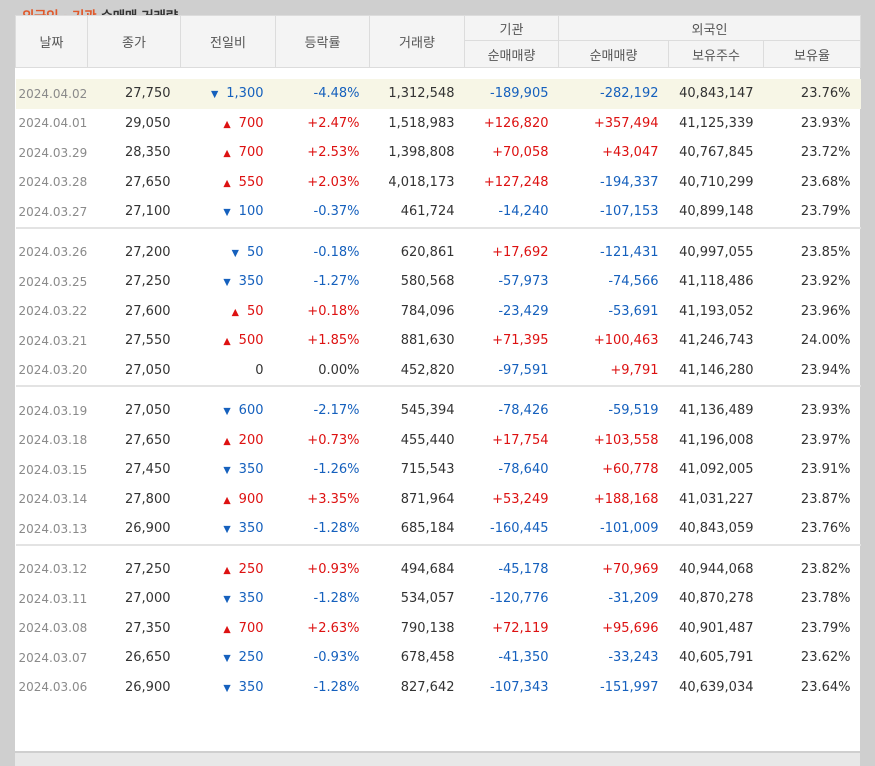 The height and width of the screenshot is (766, 875). I want to click on cell-volume: 715,543, so click(427, 470).